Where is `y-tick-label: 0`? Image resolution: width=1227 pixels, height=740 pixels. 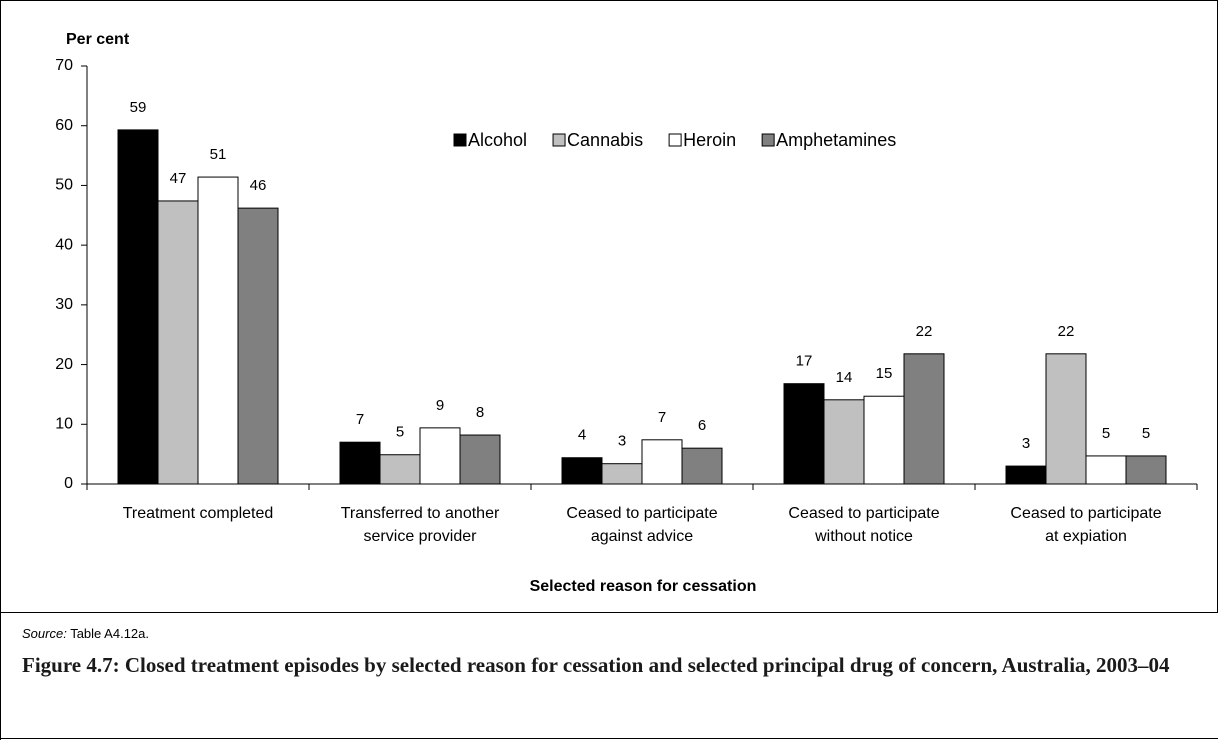
y-tick-label: 0 is located at coordinates (68, 483).